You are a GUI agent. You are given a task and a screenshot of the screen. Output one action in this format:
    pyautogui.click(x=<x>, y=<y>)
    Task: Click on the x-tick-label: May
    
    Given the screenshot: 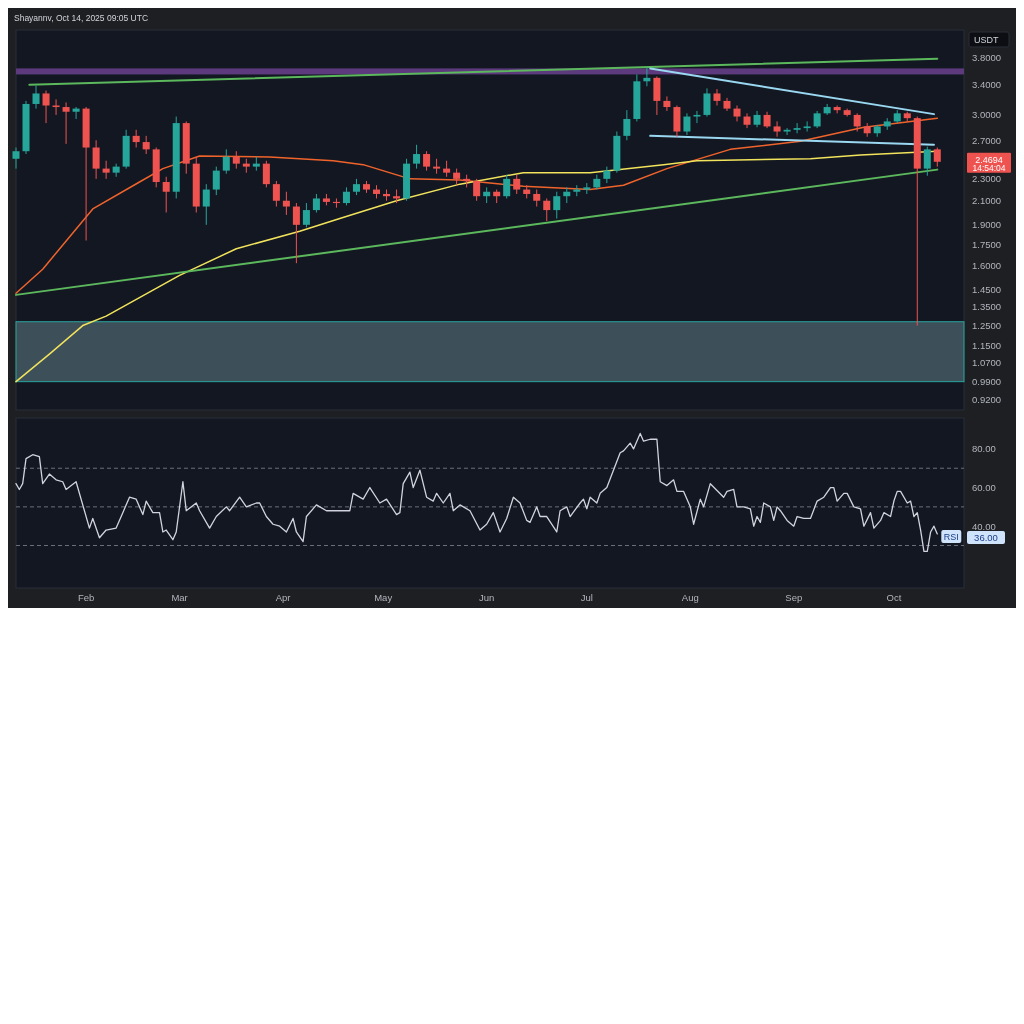 What is the action you would take?
    pyautogui.click(x=383, y=597)
    